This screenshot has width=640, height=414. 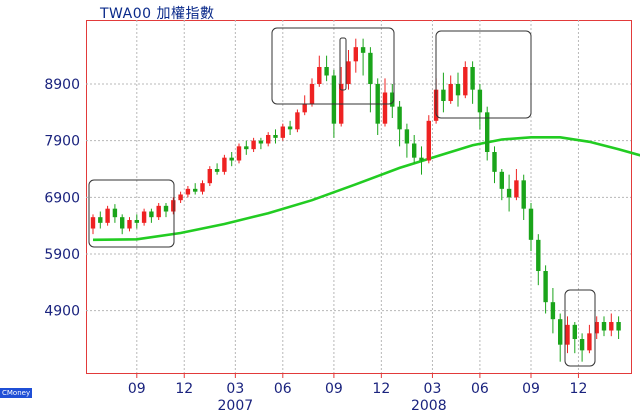 What do you see at coordinates (343, 64) in the screenshot?
I see `annotation-box-peak-2007-inner` at bounding box center [343, 64].